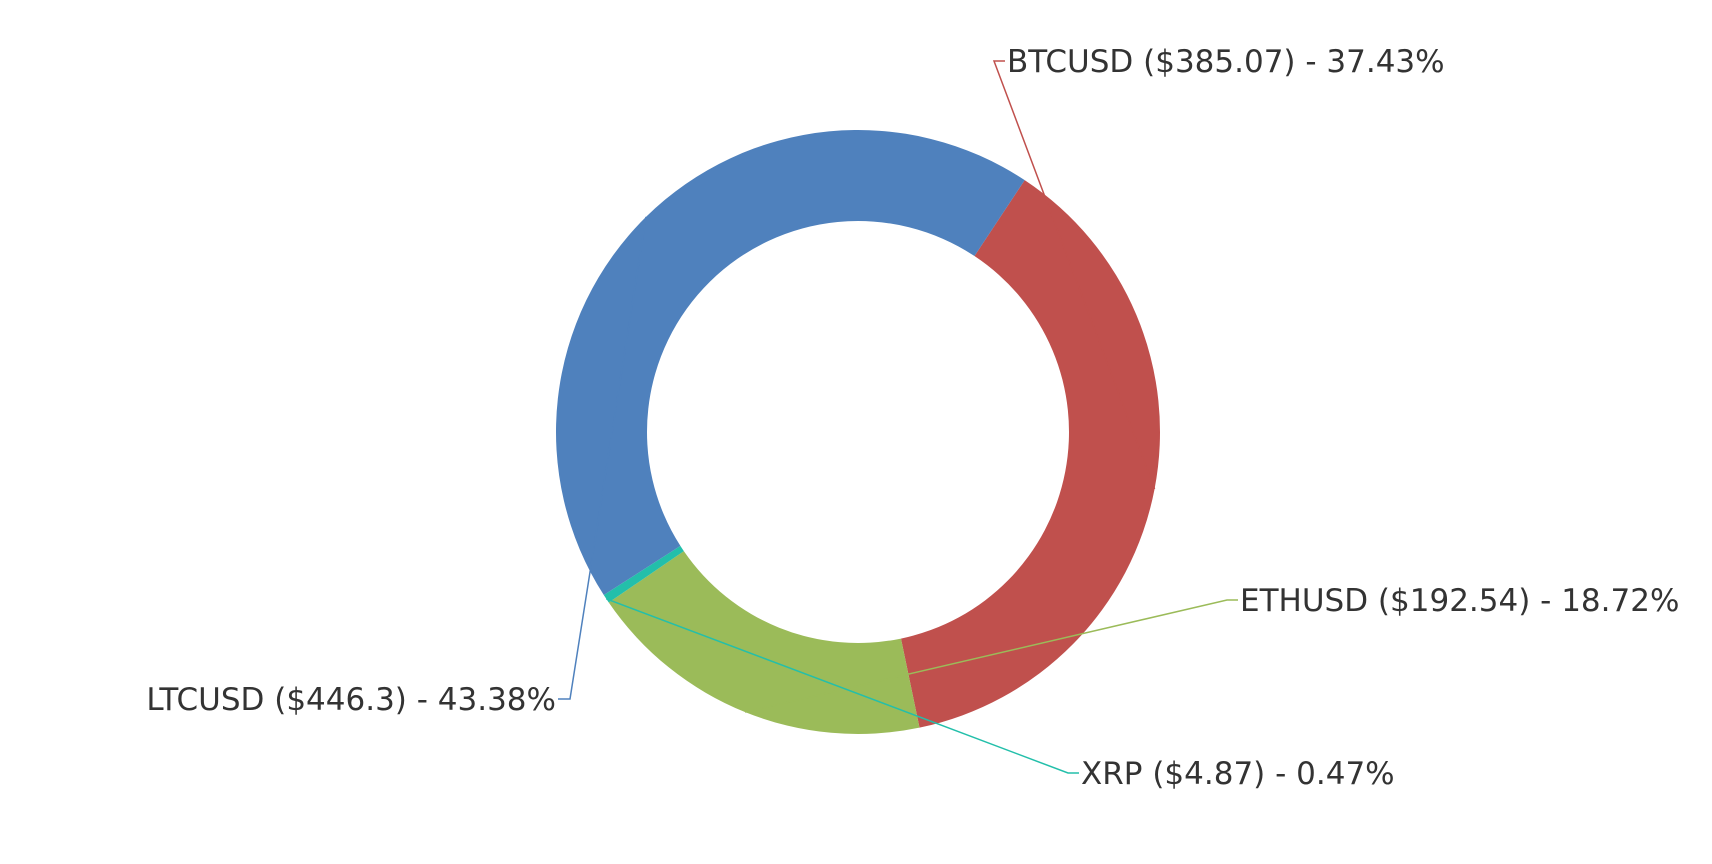 The width and height of the screenshot is (1712, 864). Describe the element at coordinates (1459, 601) in the screenshot. I see `slice-label-ethusd: ETHUSD ($192.54) - 18.72%` at that location.